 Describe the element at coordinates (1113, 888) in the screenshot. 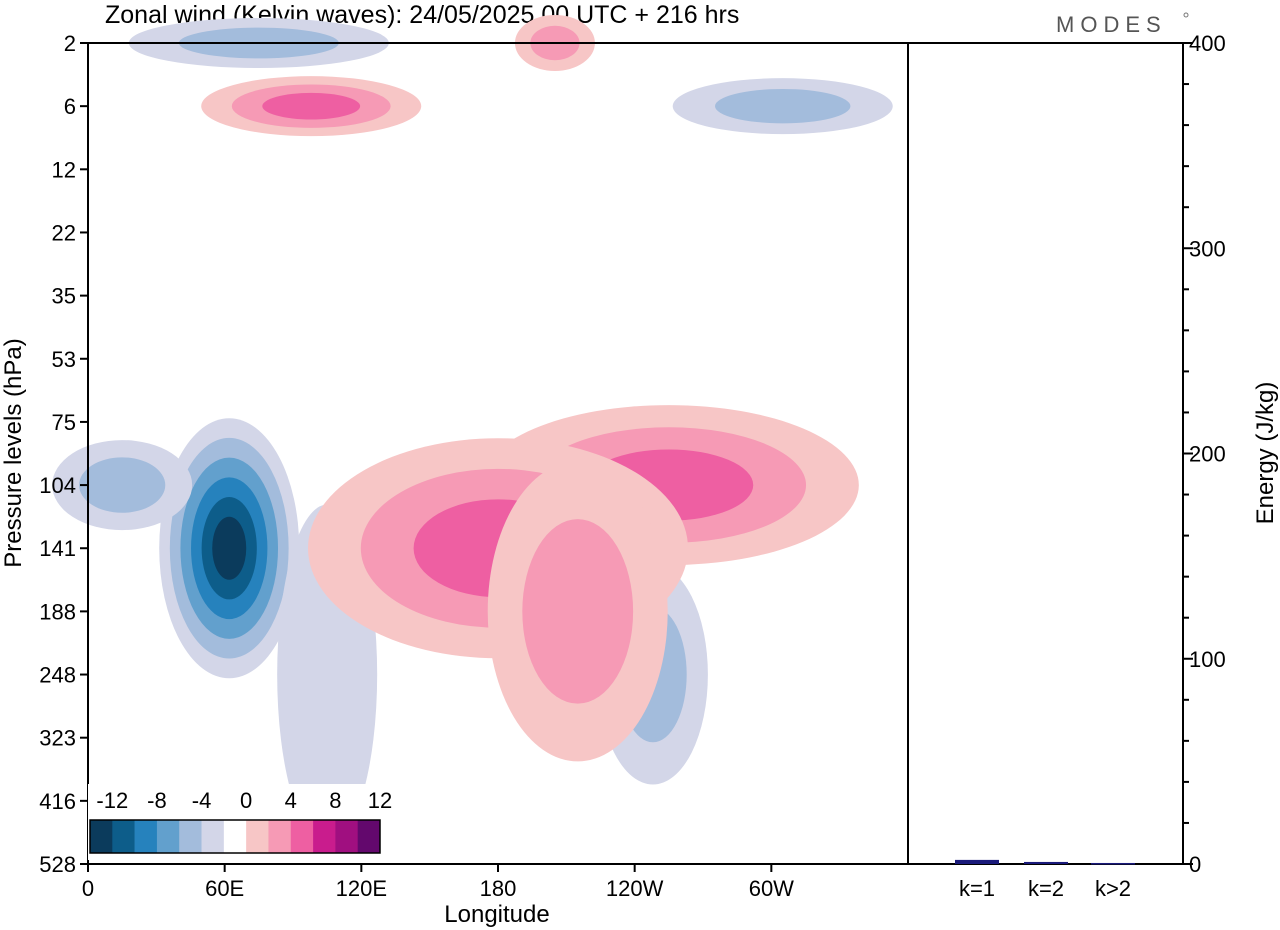

I see `energy-bar-label: k>2` at that location.